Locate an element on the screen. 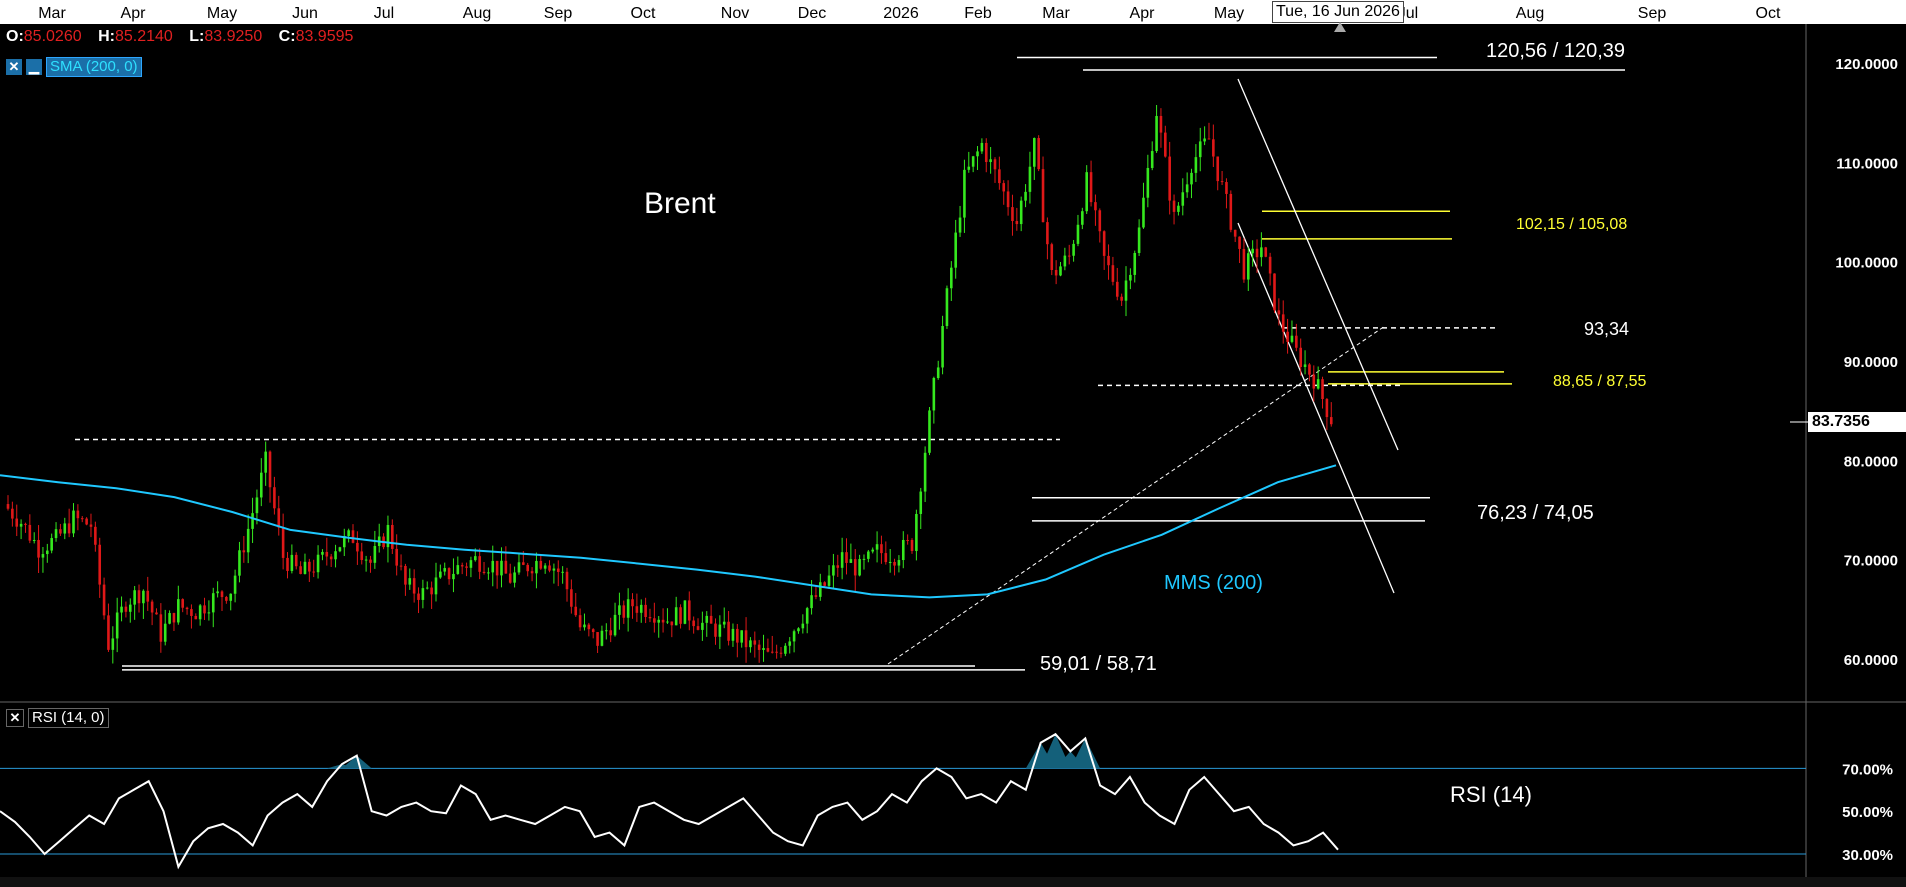 This screenshot has height=887, width=1906. crosshair-marker-icon is located at coordinates (1340, 27).